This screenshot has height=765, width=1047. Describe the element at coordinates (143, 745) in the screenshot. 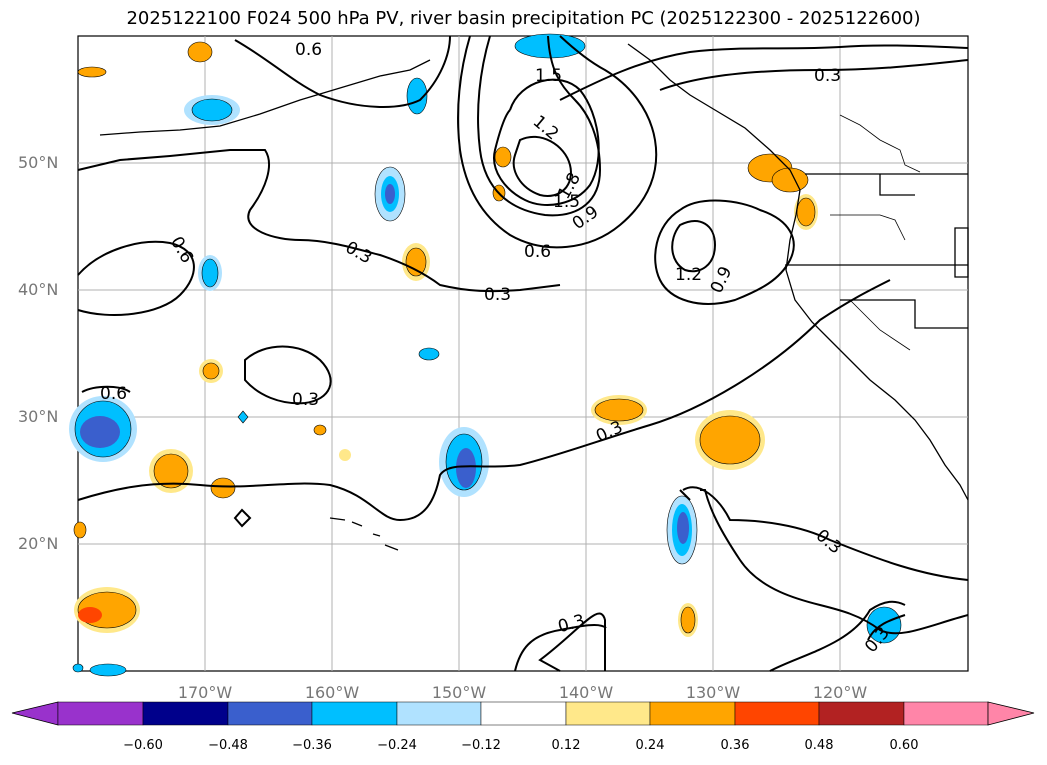

I see `colorbar-tick: −0.60` at that location.